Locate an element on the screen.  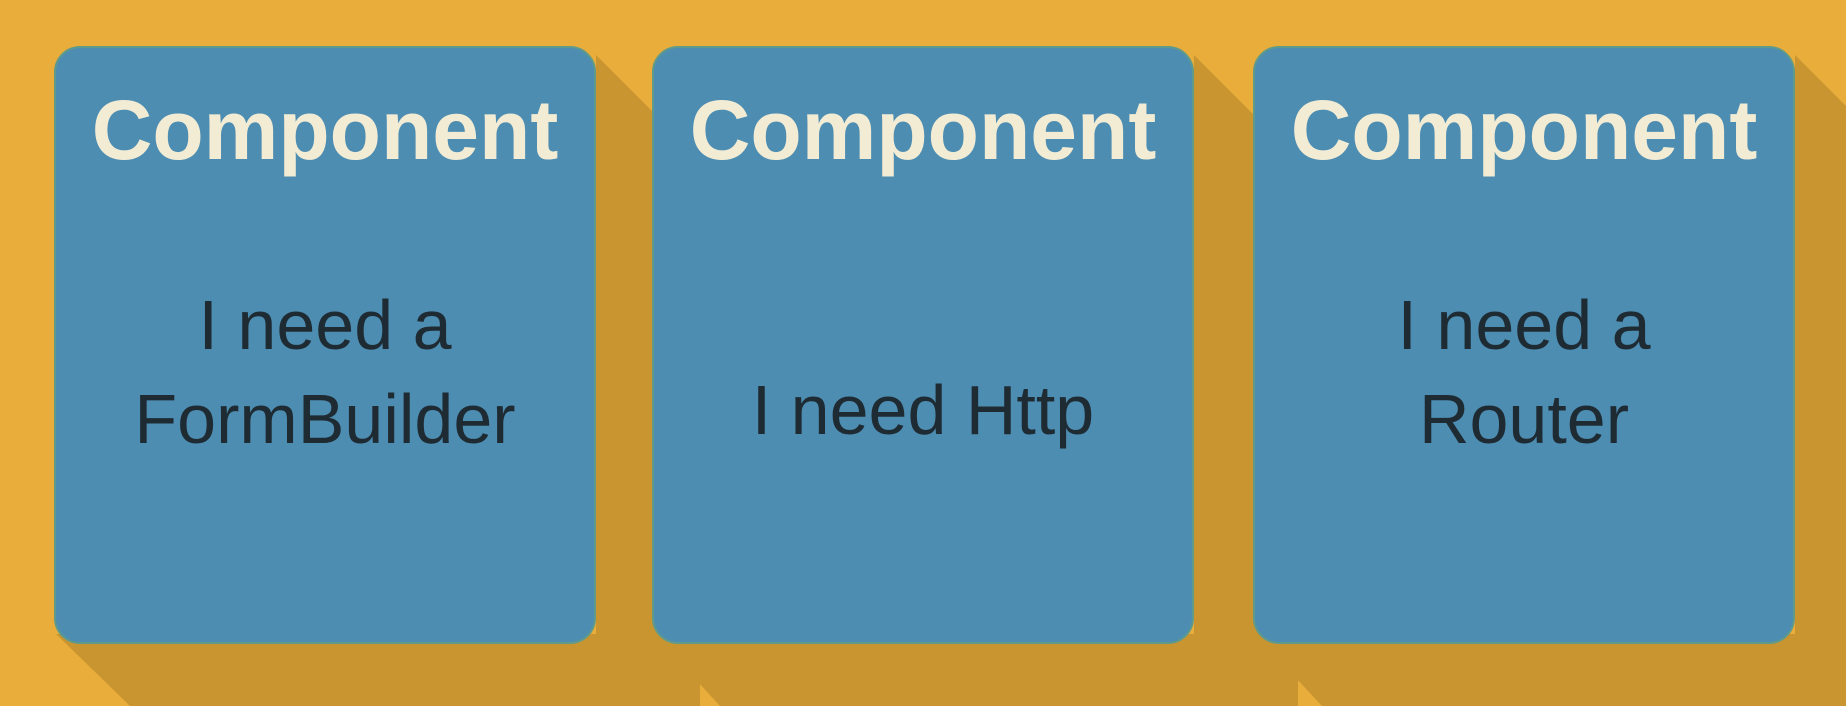
card-body: I need Http is located at coordinates (923, 410).